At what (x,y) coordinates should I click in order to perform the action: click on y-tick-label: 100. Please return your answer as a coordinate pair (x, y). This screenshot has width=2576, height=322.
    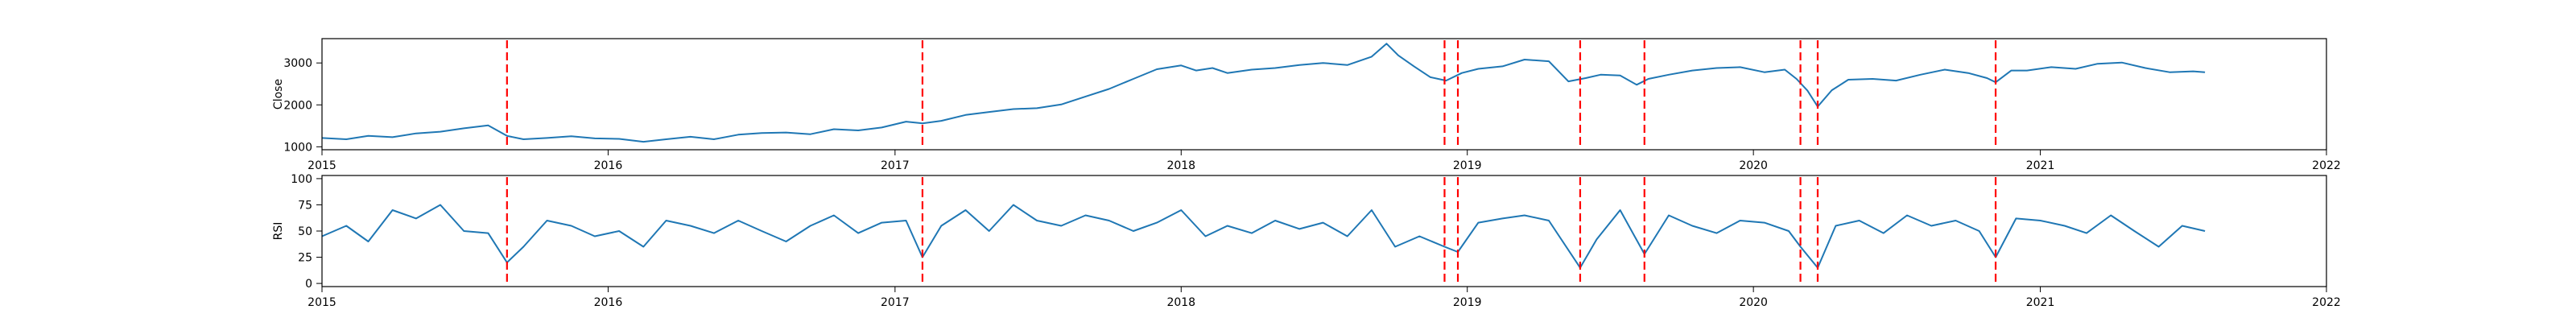
    Looking at the image, I should click on (301, 179).